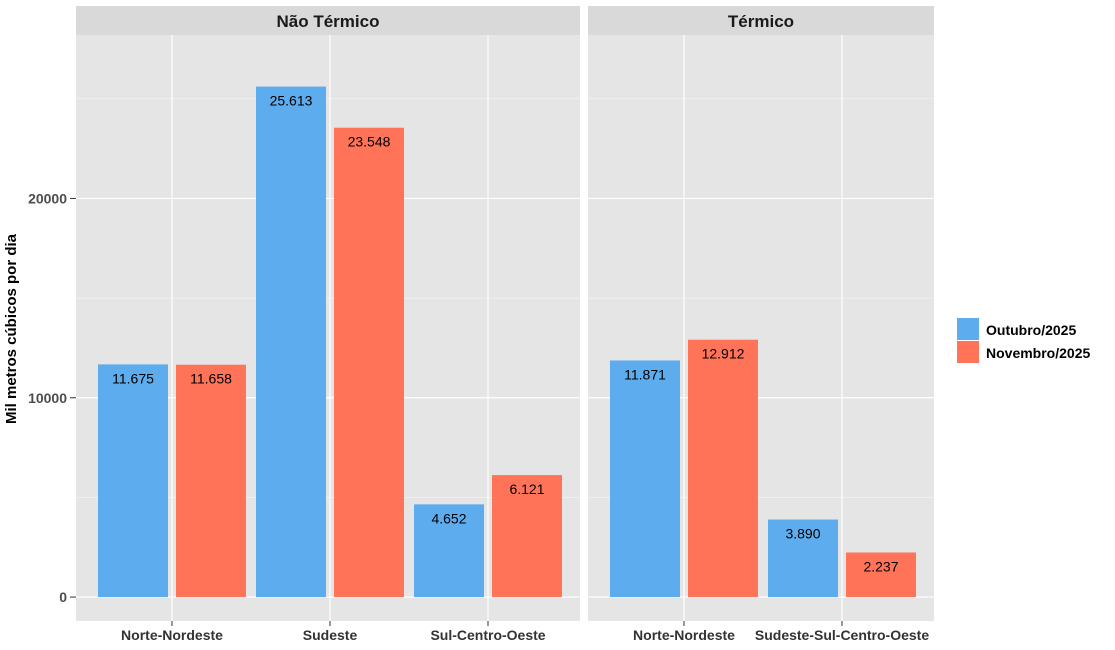 Image resolution: width=1115 pixels, height=650 pixels. What do you see at coordinates (968, 329) in the screenshot?
I see `legend-swatch-outubro` at bounding box center [968, 329].